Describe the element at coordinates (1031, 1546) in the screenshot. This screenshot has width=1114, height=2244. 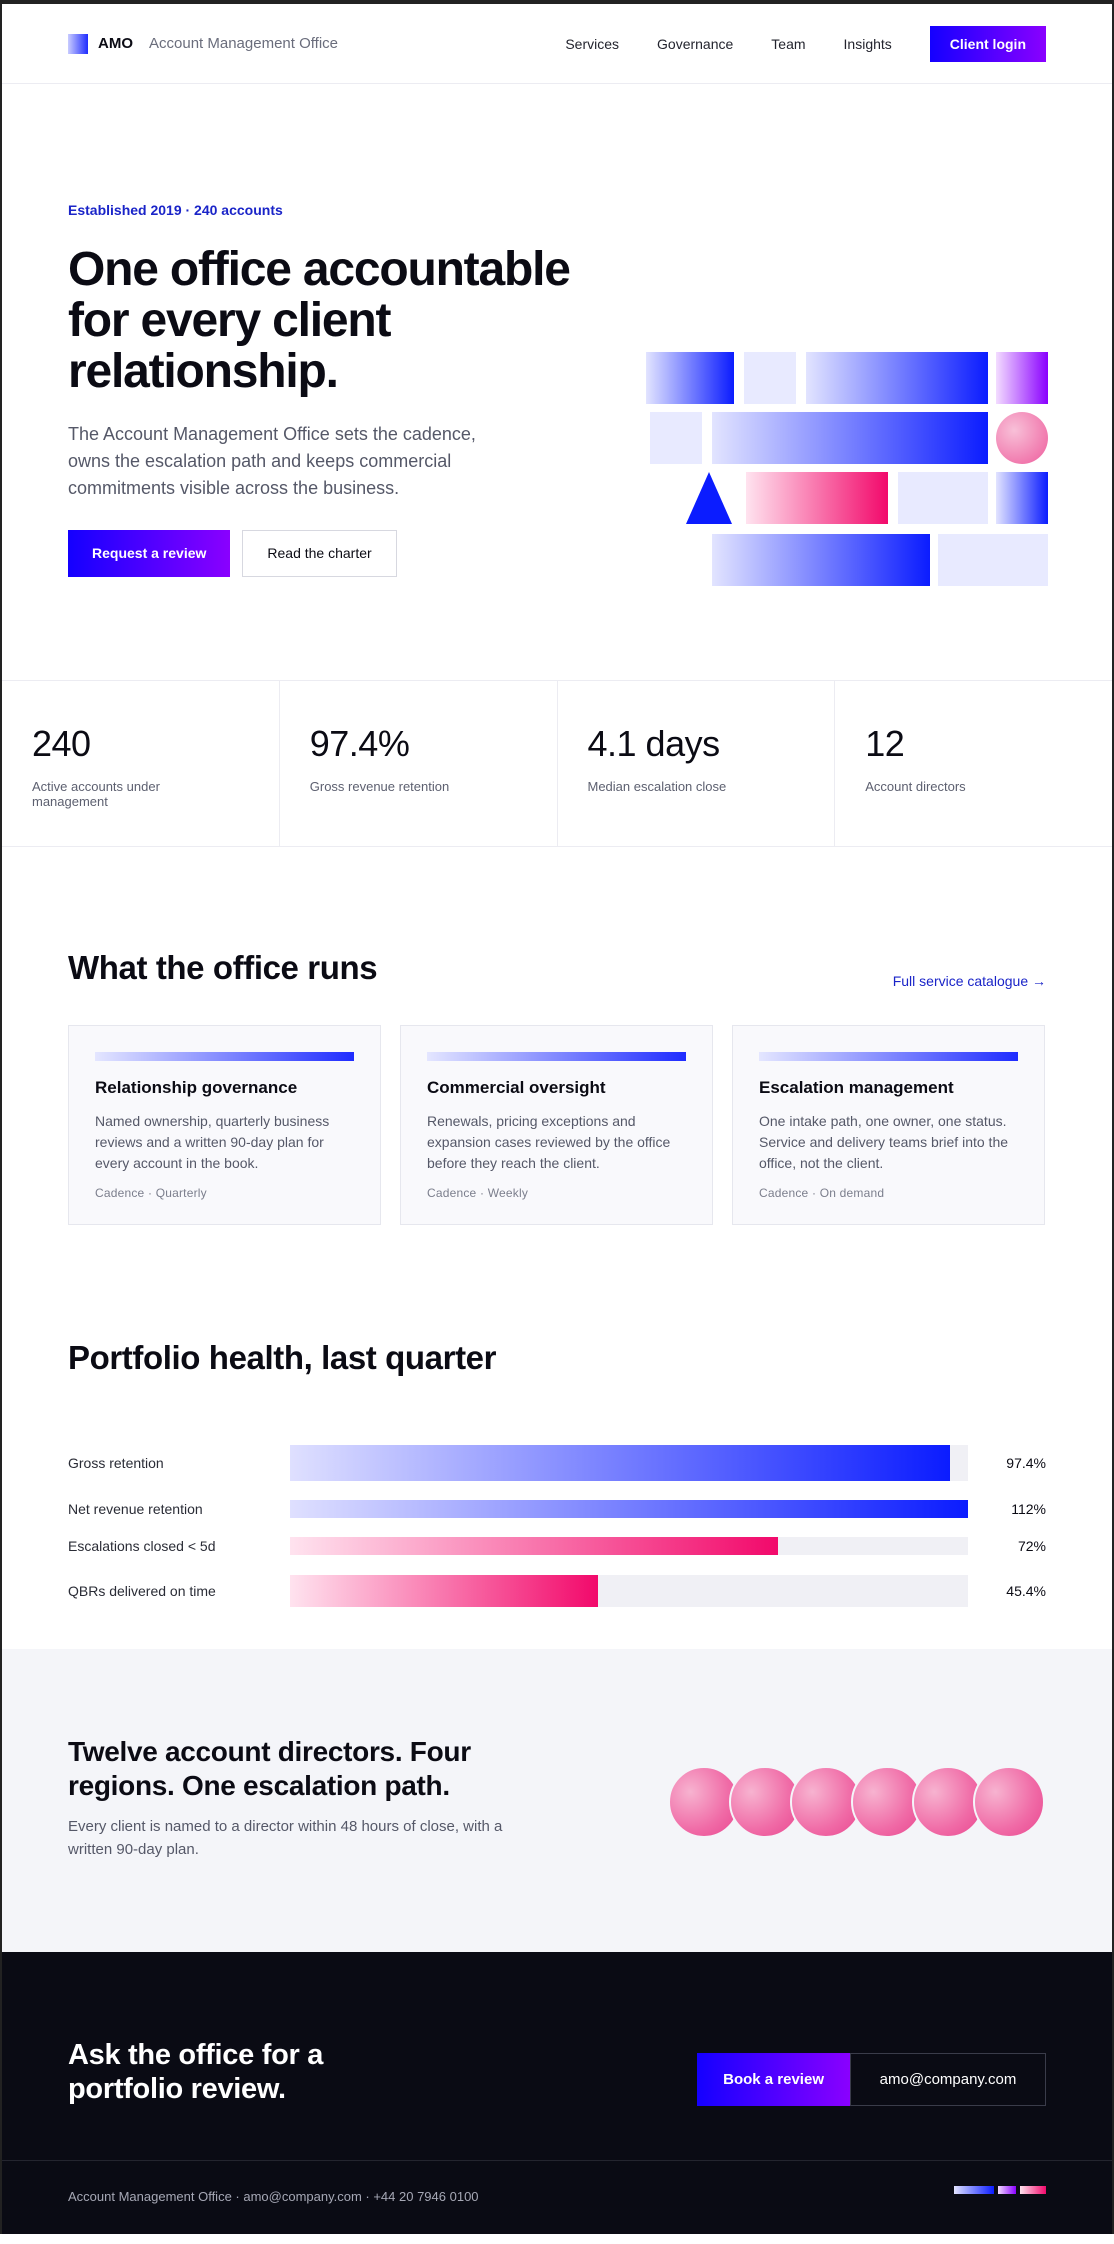
I see `bar-value: 72%` at that location.